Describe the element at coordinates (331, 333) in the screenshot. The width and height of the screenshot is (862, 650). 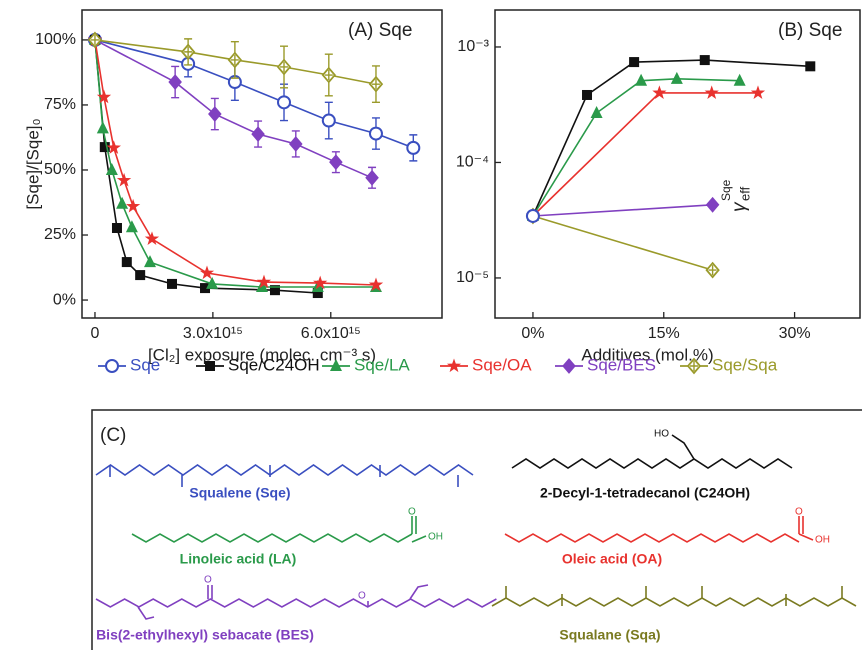
I see `x-tick-label: 6.0x10¹⁵` at that location.